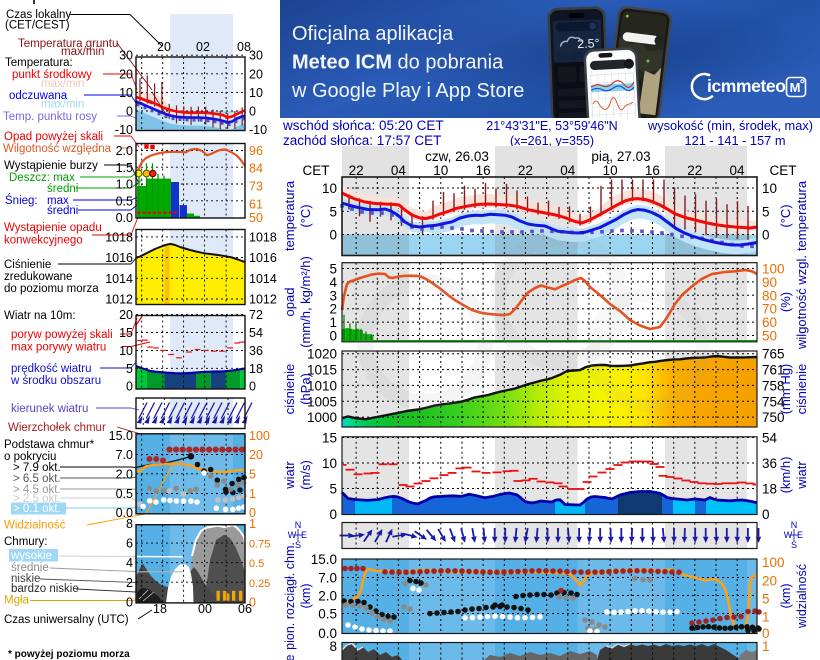  Describe the element at coordinates (124, 168) in the screenshot. I see `svg-text: 1.5` at that location.